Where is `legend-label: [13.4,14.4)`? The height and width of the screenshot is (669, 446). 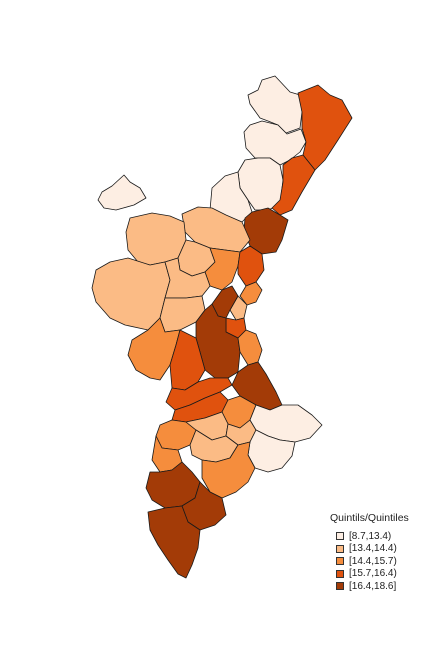 legend-label: [13.4,14.4) is located at coordinates (373, 549).